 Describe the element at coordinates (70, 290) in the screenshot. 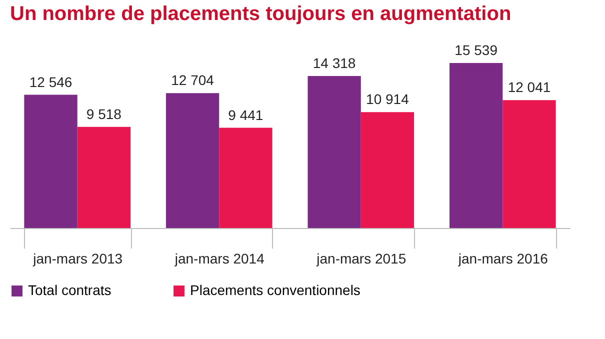

I see `legend-label: Total contrats` at that location.